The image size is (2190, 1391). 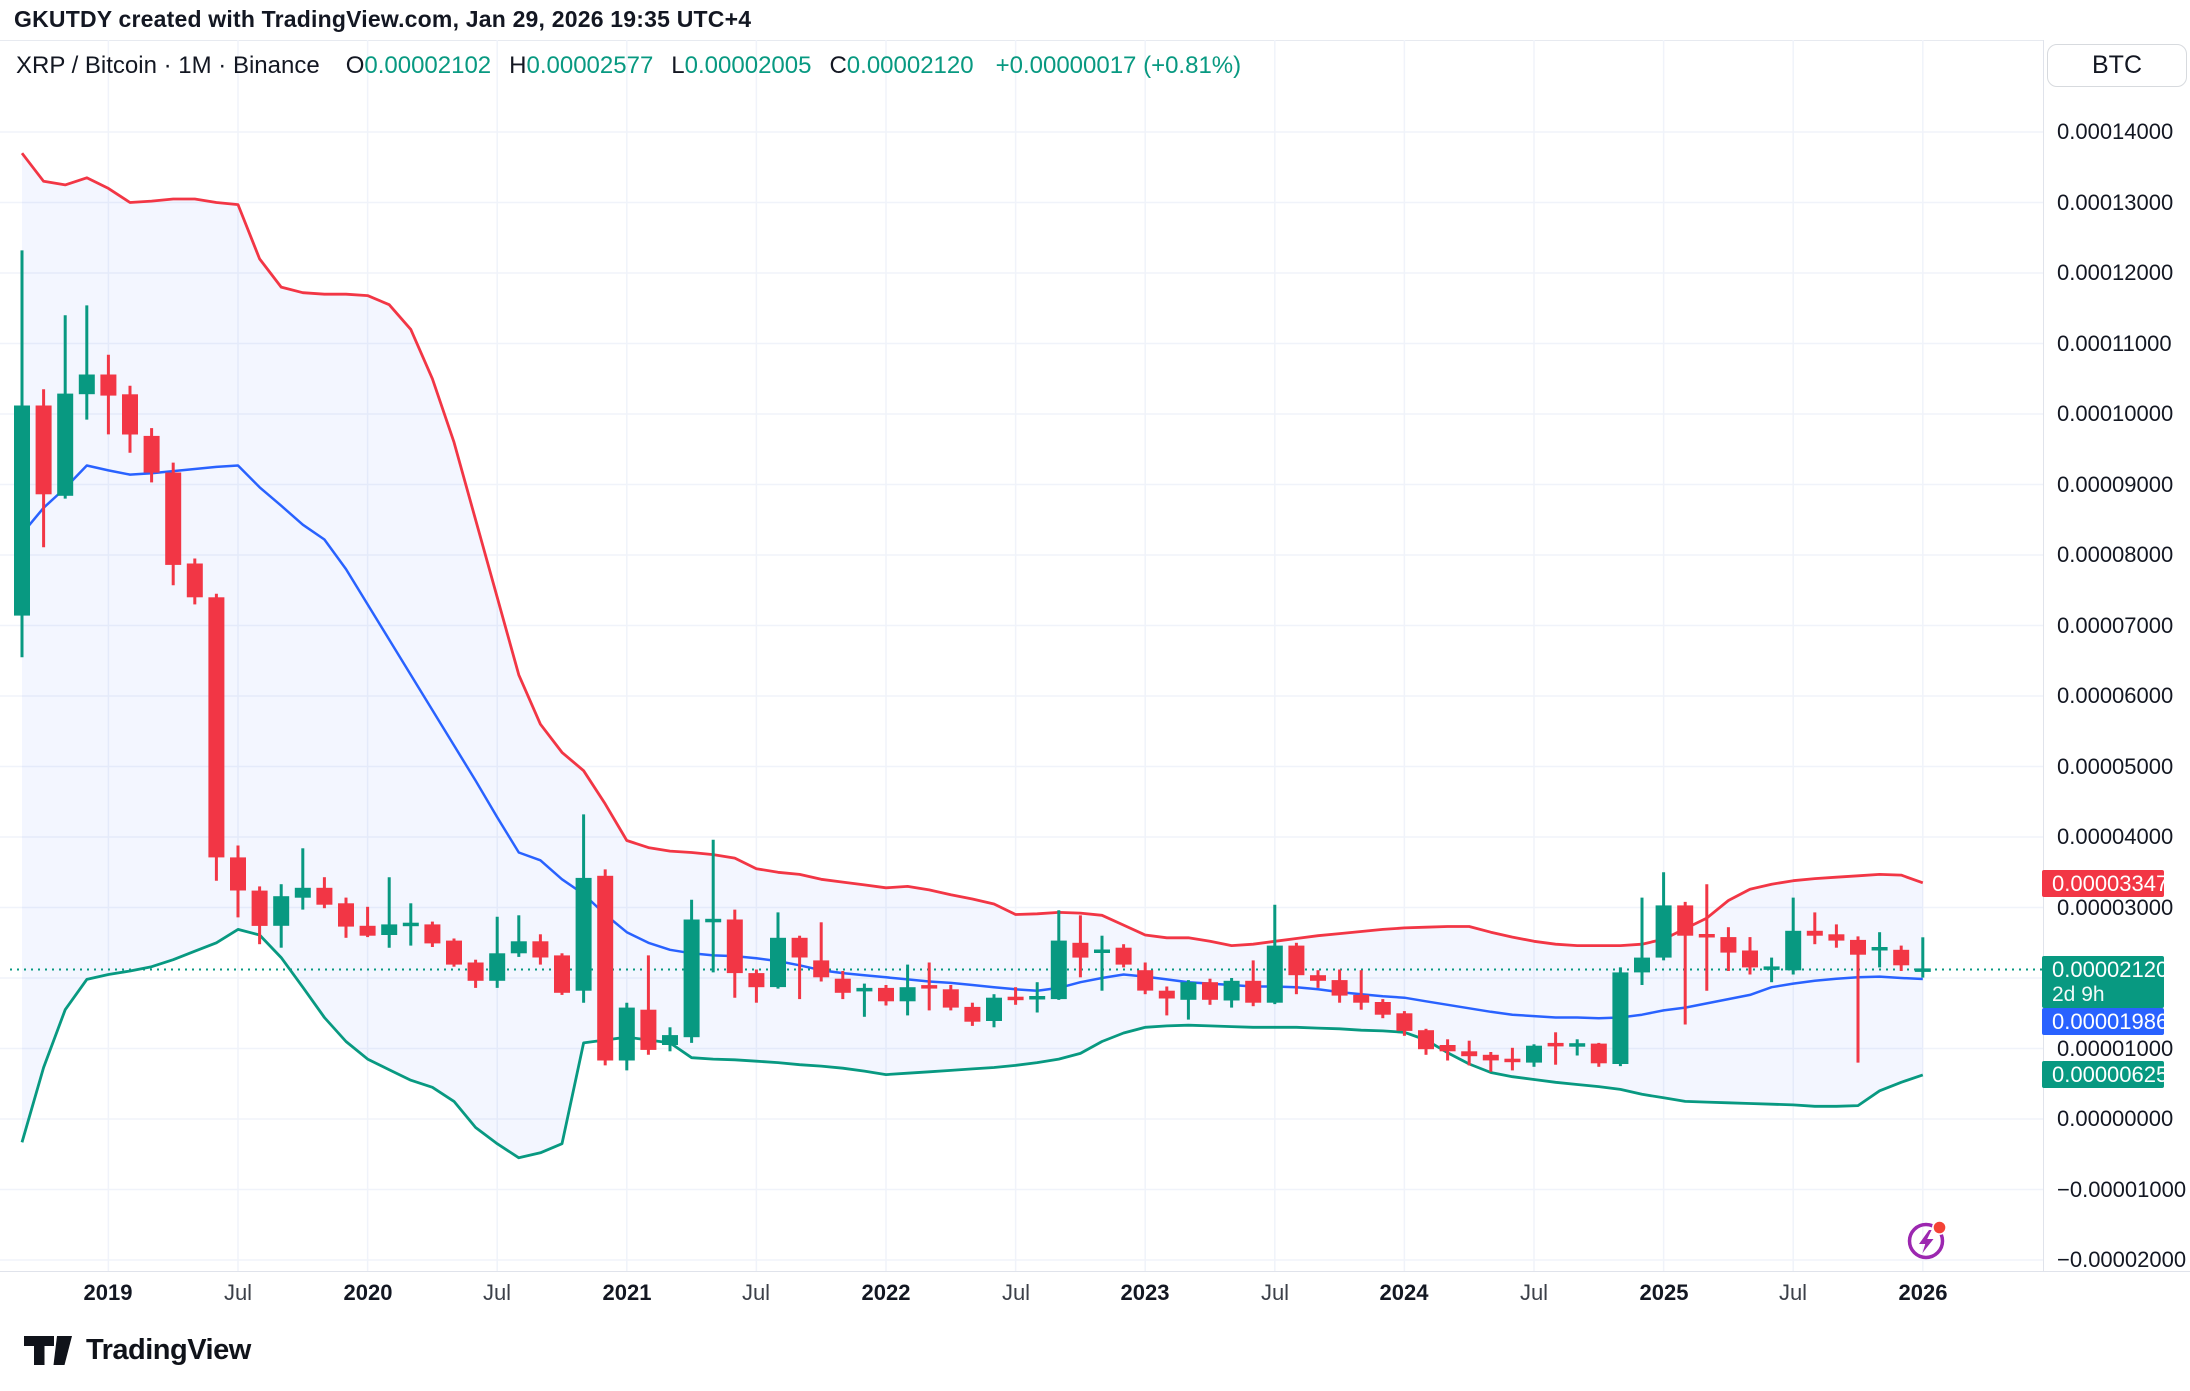 What do you see at coordinates (2115, 202) in the screenshot?
I see `price-tick-label: 0.00013000` at bounding box center [2115, 202].